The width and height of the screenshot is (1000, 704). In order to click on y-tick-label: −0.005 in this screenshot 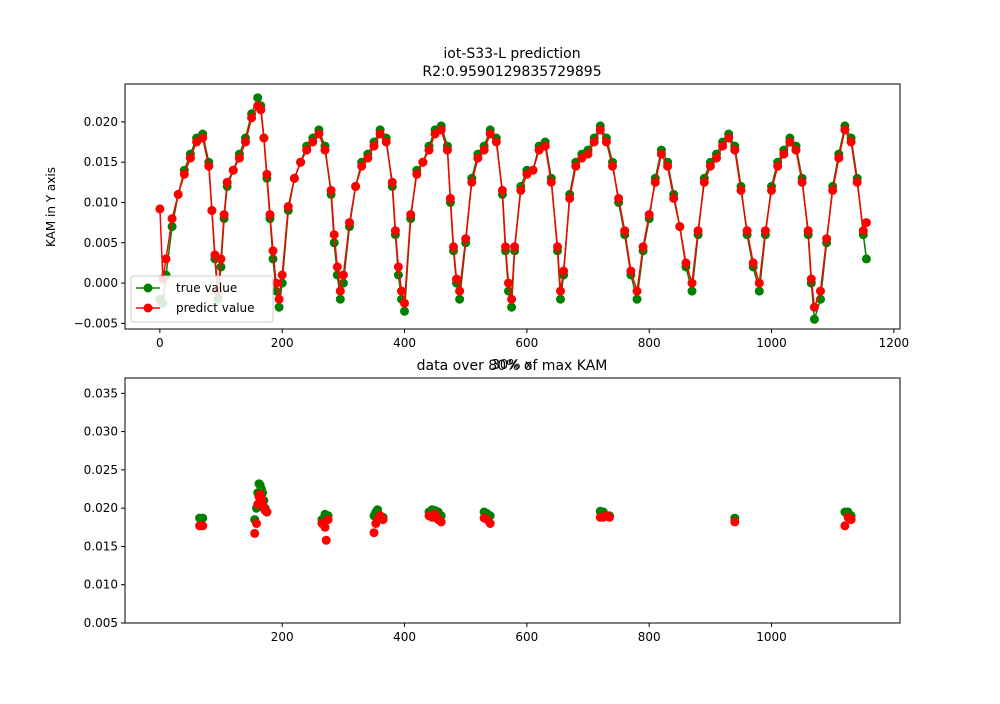, I will do `click(96, 323)`.